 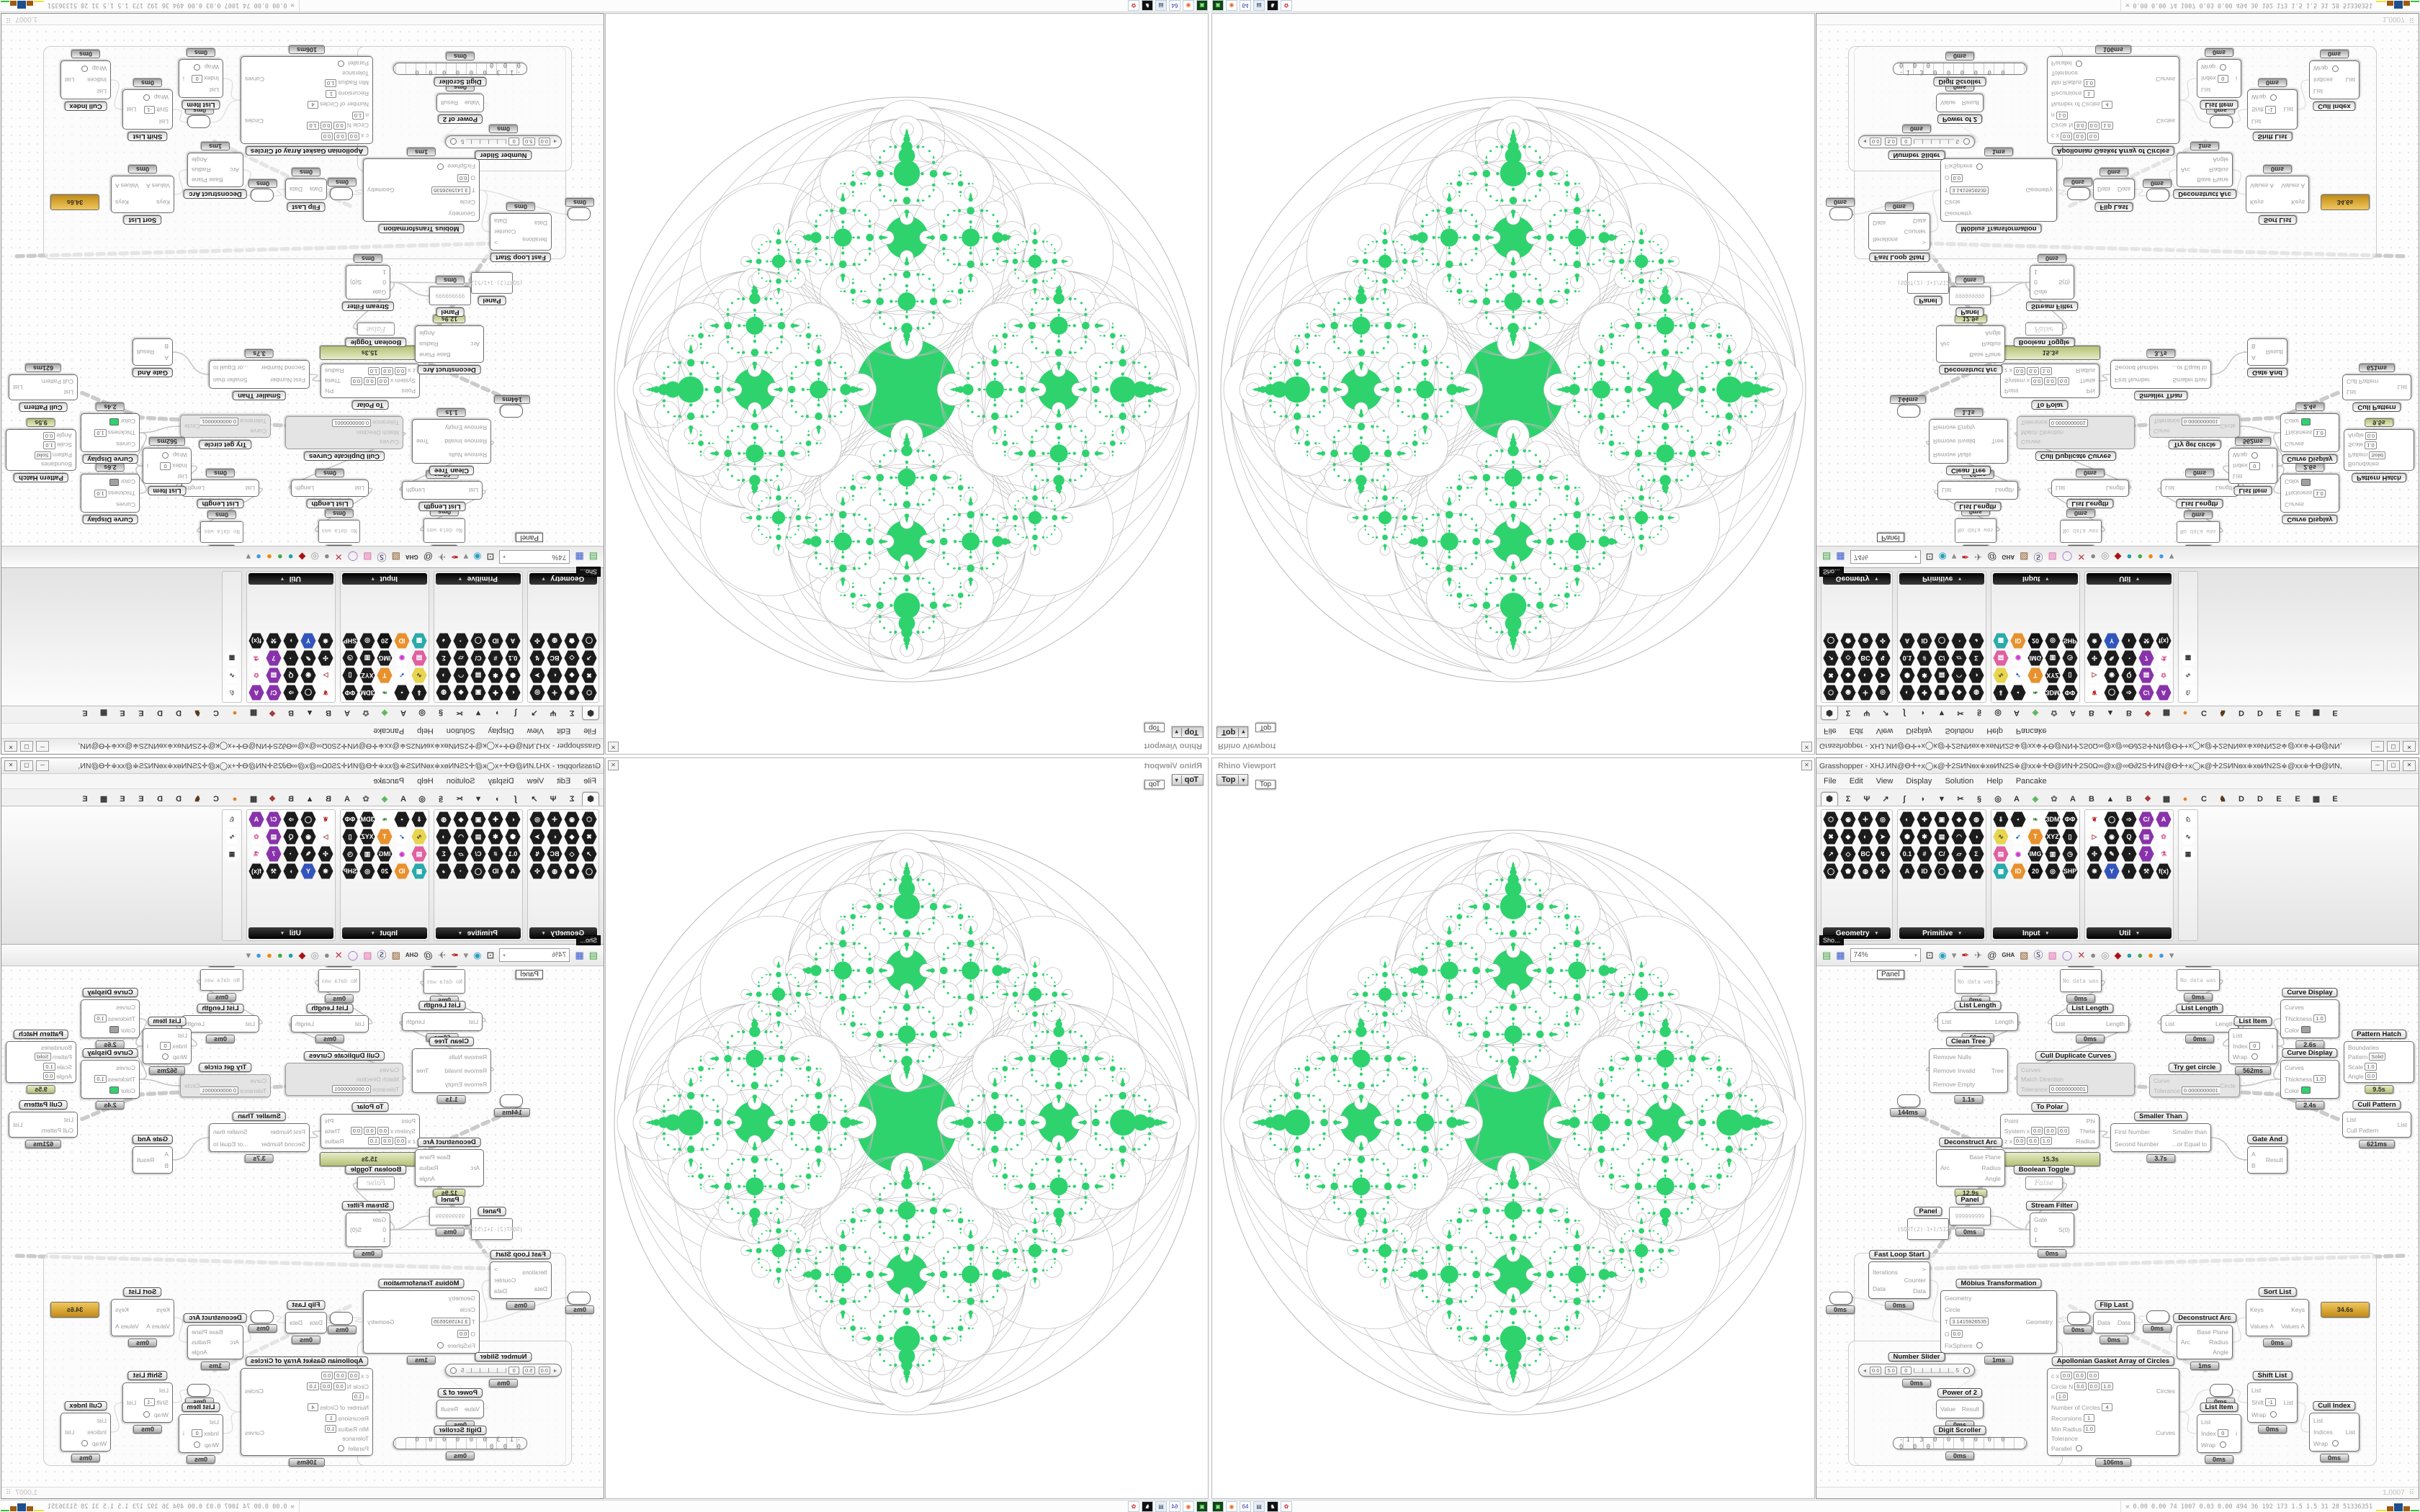 What do you see at coordinates (1883, 854) in the screenshot?
I see `component-icon: ↯` at bounding box center [1883, 854].